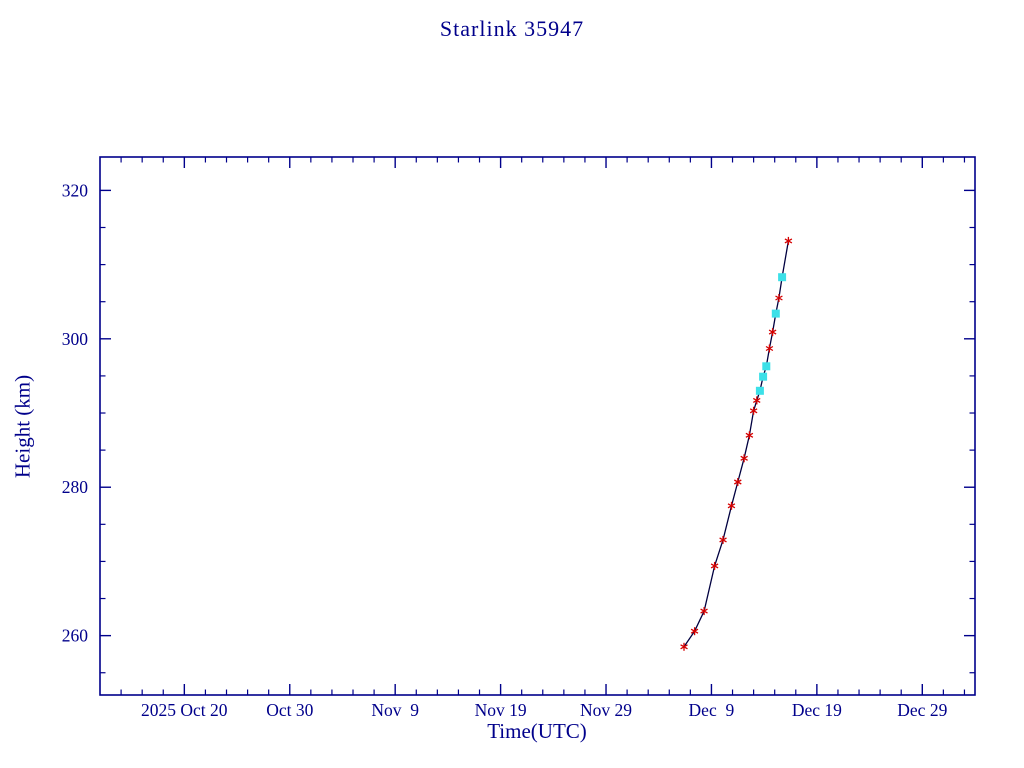 The image size is (1024, 768). What do you see at coordinates (75, 636) in the screenshot?
I see `svg-text: 260` at bounding box center [75, 636].